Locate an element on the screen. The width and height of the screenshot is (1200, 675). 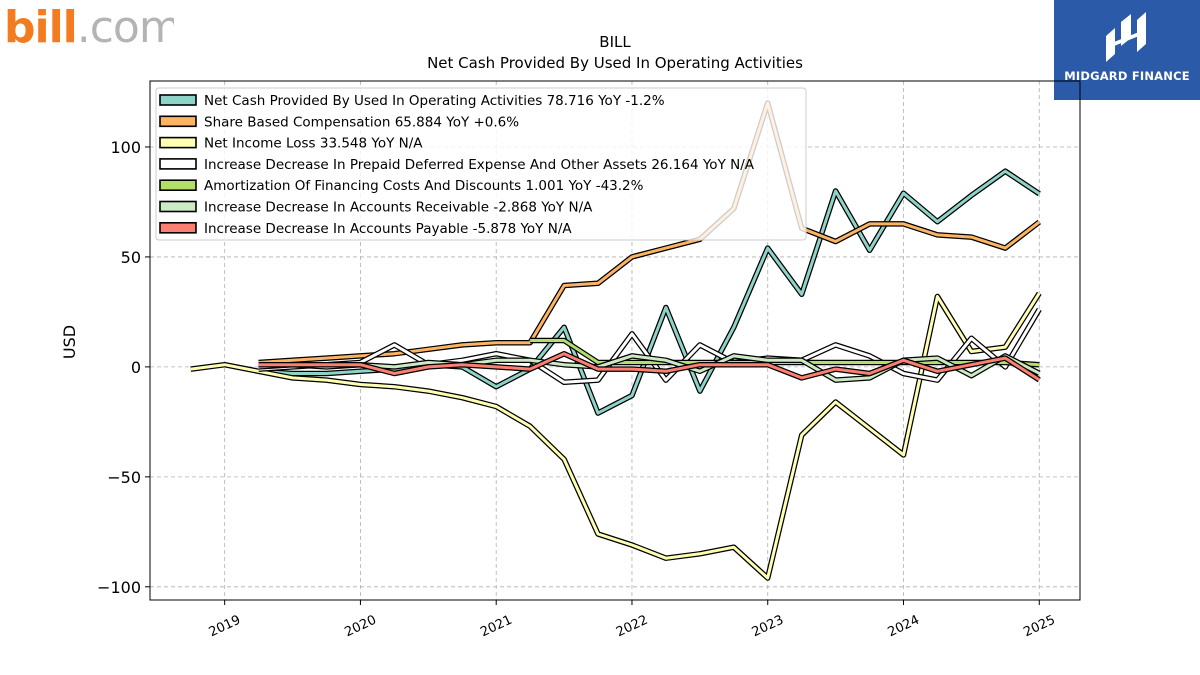
x-tick-label: 2021 is located at coordinates (496, 627).